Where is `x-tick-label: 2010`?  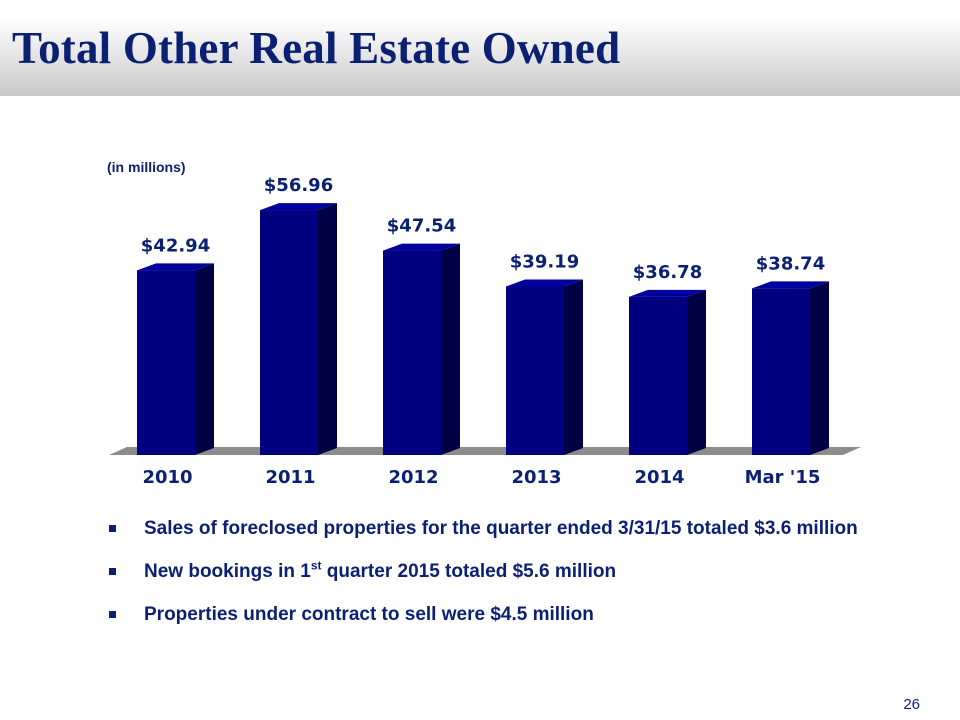
x-tick-label: 2010 is located at coordinates (167, 477).